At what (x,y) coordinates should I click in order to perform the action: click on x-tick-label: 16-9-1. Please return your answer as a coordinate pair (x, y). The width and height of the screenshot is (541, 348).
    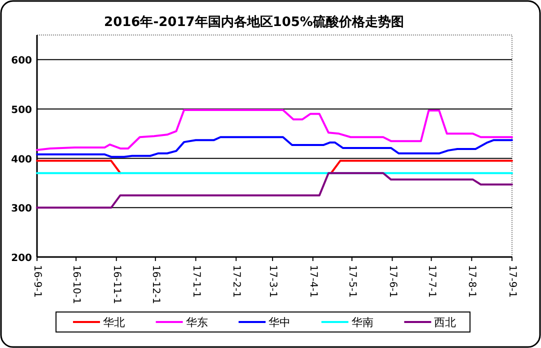
    Looking at the image, I should click on (37, 281).